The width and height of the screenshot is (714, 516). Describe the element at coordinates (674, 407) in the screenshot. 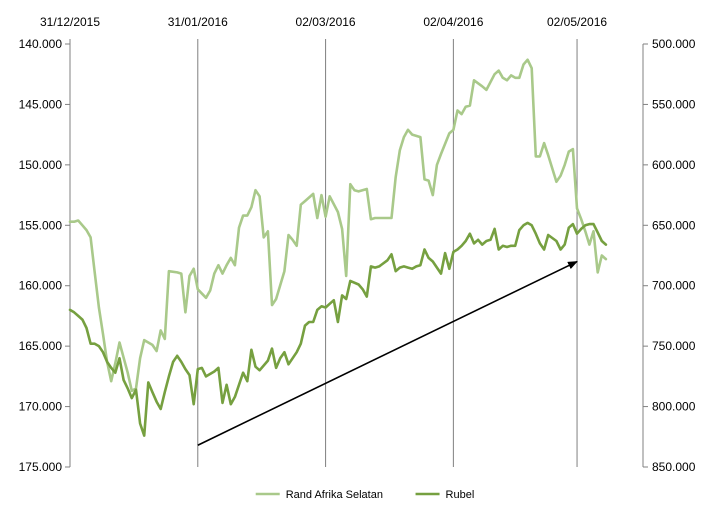

I see `right-axis-tick-label: 800.000` at that location.